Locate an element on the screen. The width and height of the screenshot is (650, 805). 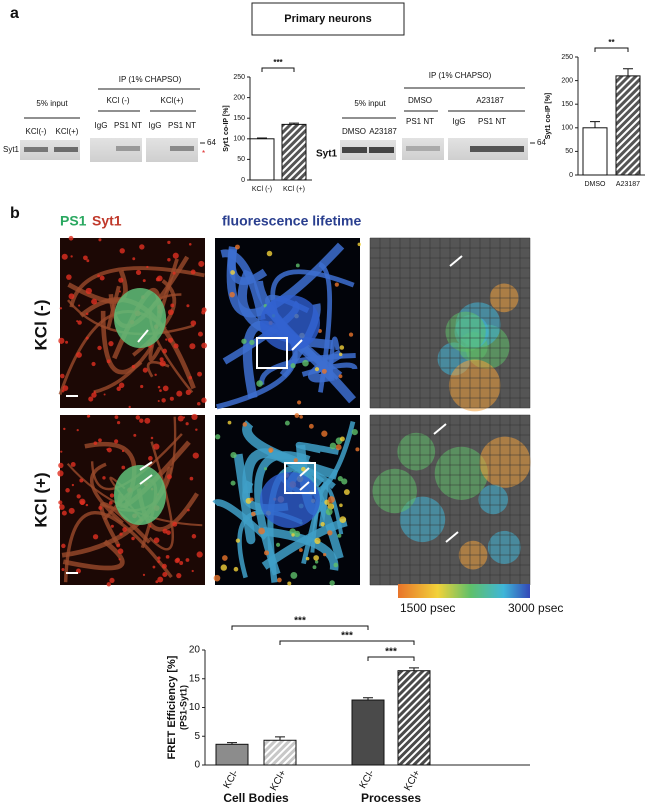
y-axis-sublabel: (PS1-Syt1) is located at coordinates (183, 707).